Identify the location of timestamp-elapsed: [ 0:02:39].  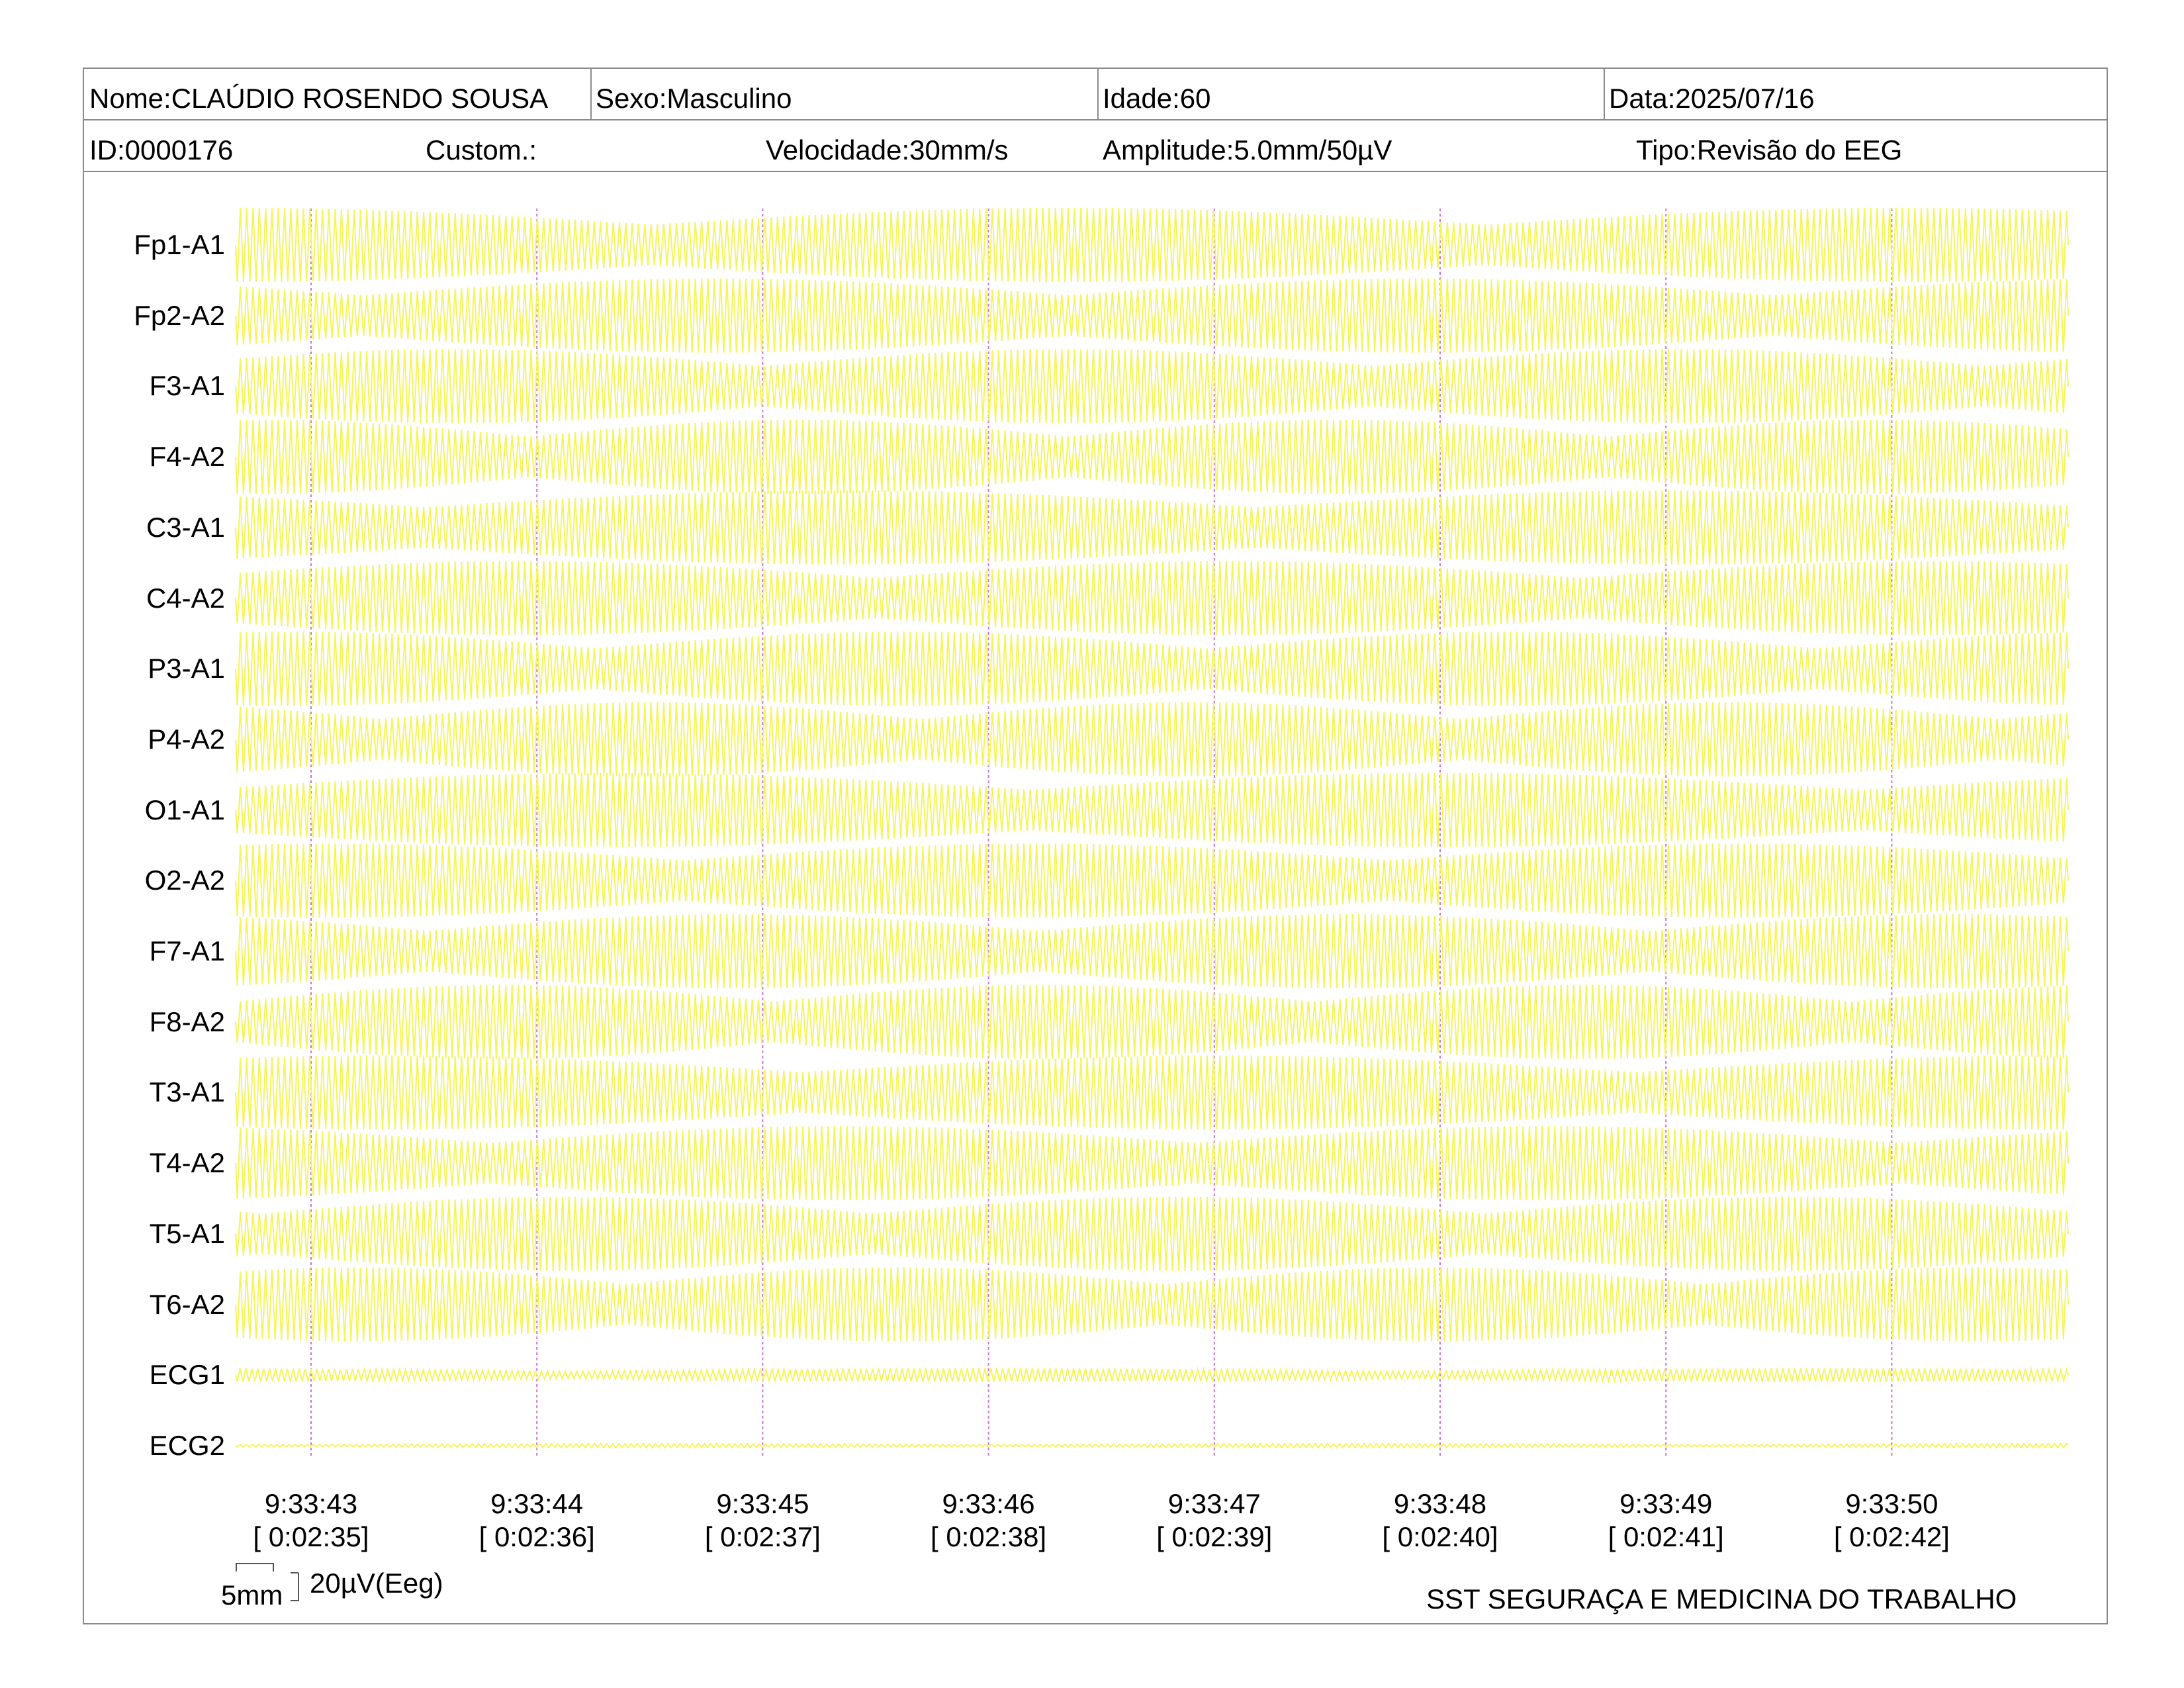
(1214, 1536).